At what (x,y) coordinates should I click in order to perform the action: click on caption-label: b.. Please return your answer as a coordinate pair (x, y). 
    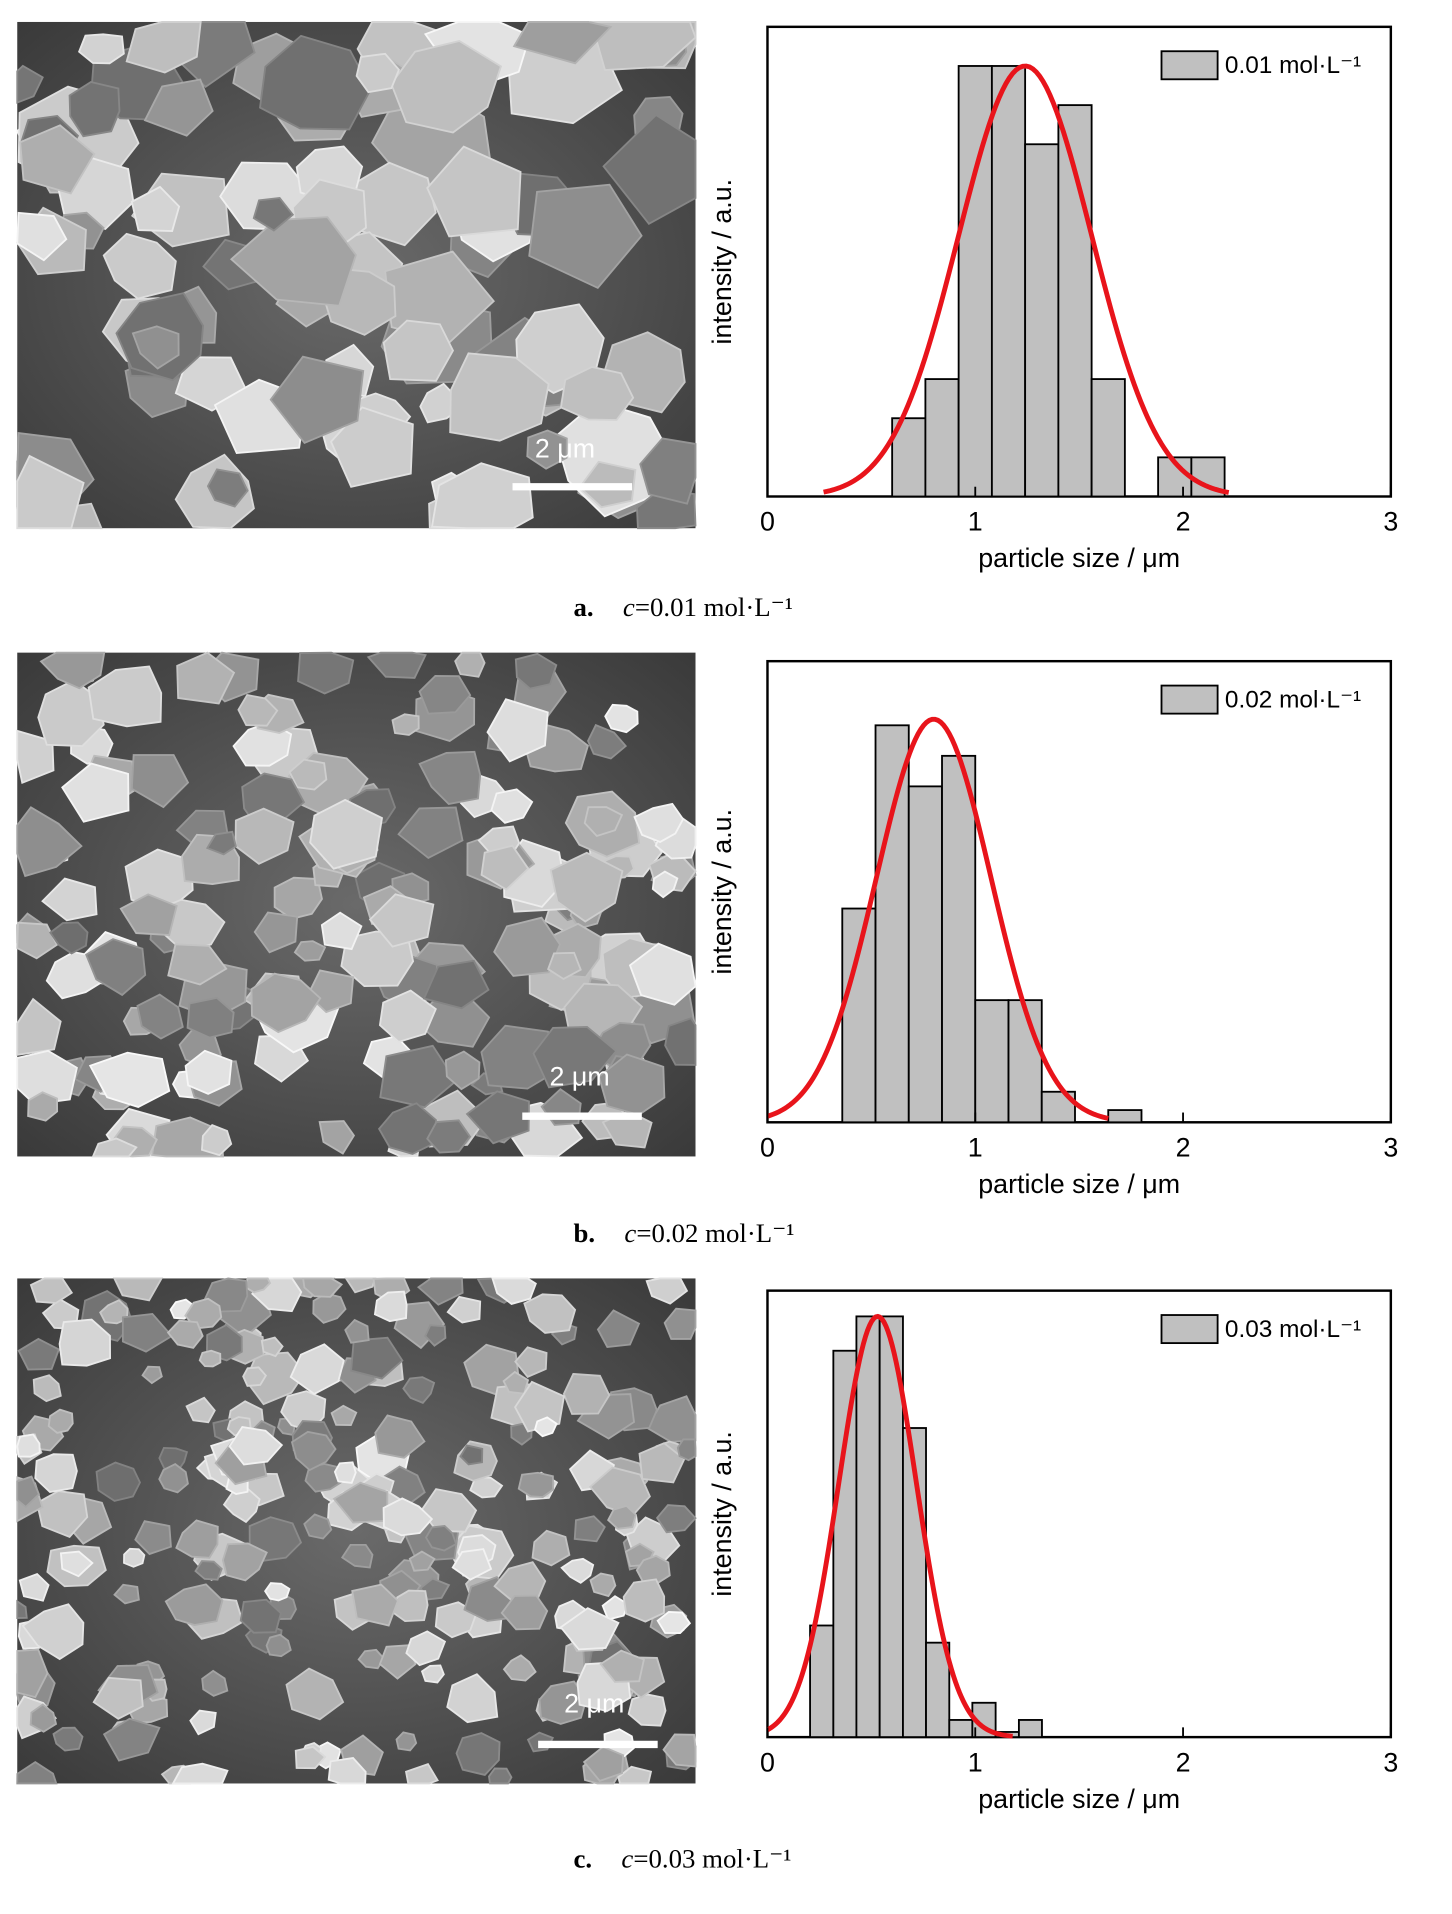
    Looking at the image, I should click on (585, 1233).